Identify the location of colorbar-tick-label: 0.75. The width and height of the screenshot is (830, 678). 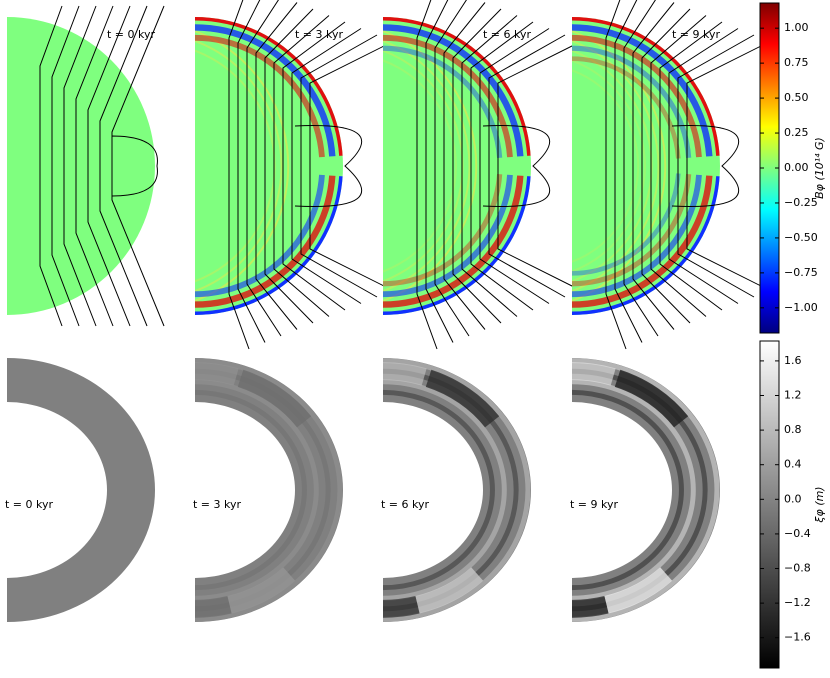
(796, 62).